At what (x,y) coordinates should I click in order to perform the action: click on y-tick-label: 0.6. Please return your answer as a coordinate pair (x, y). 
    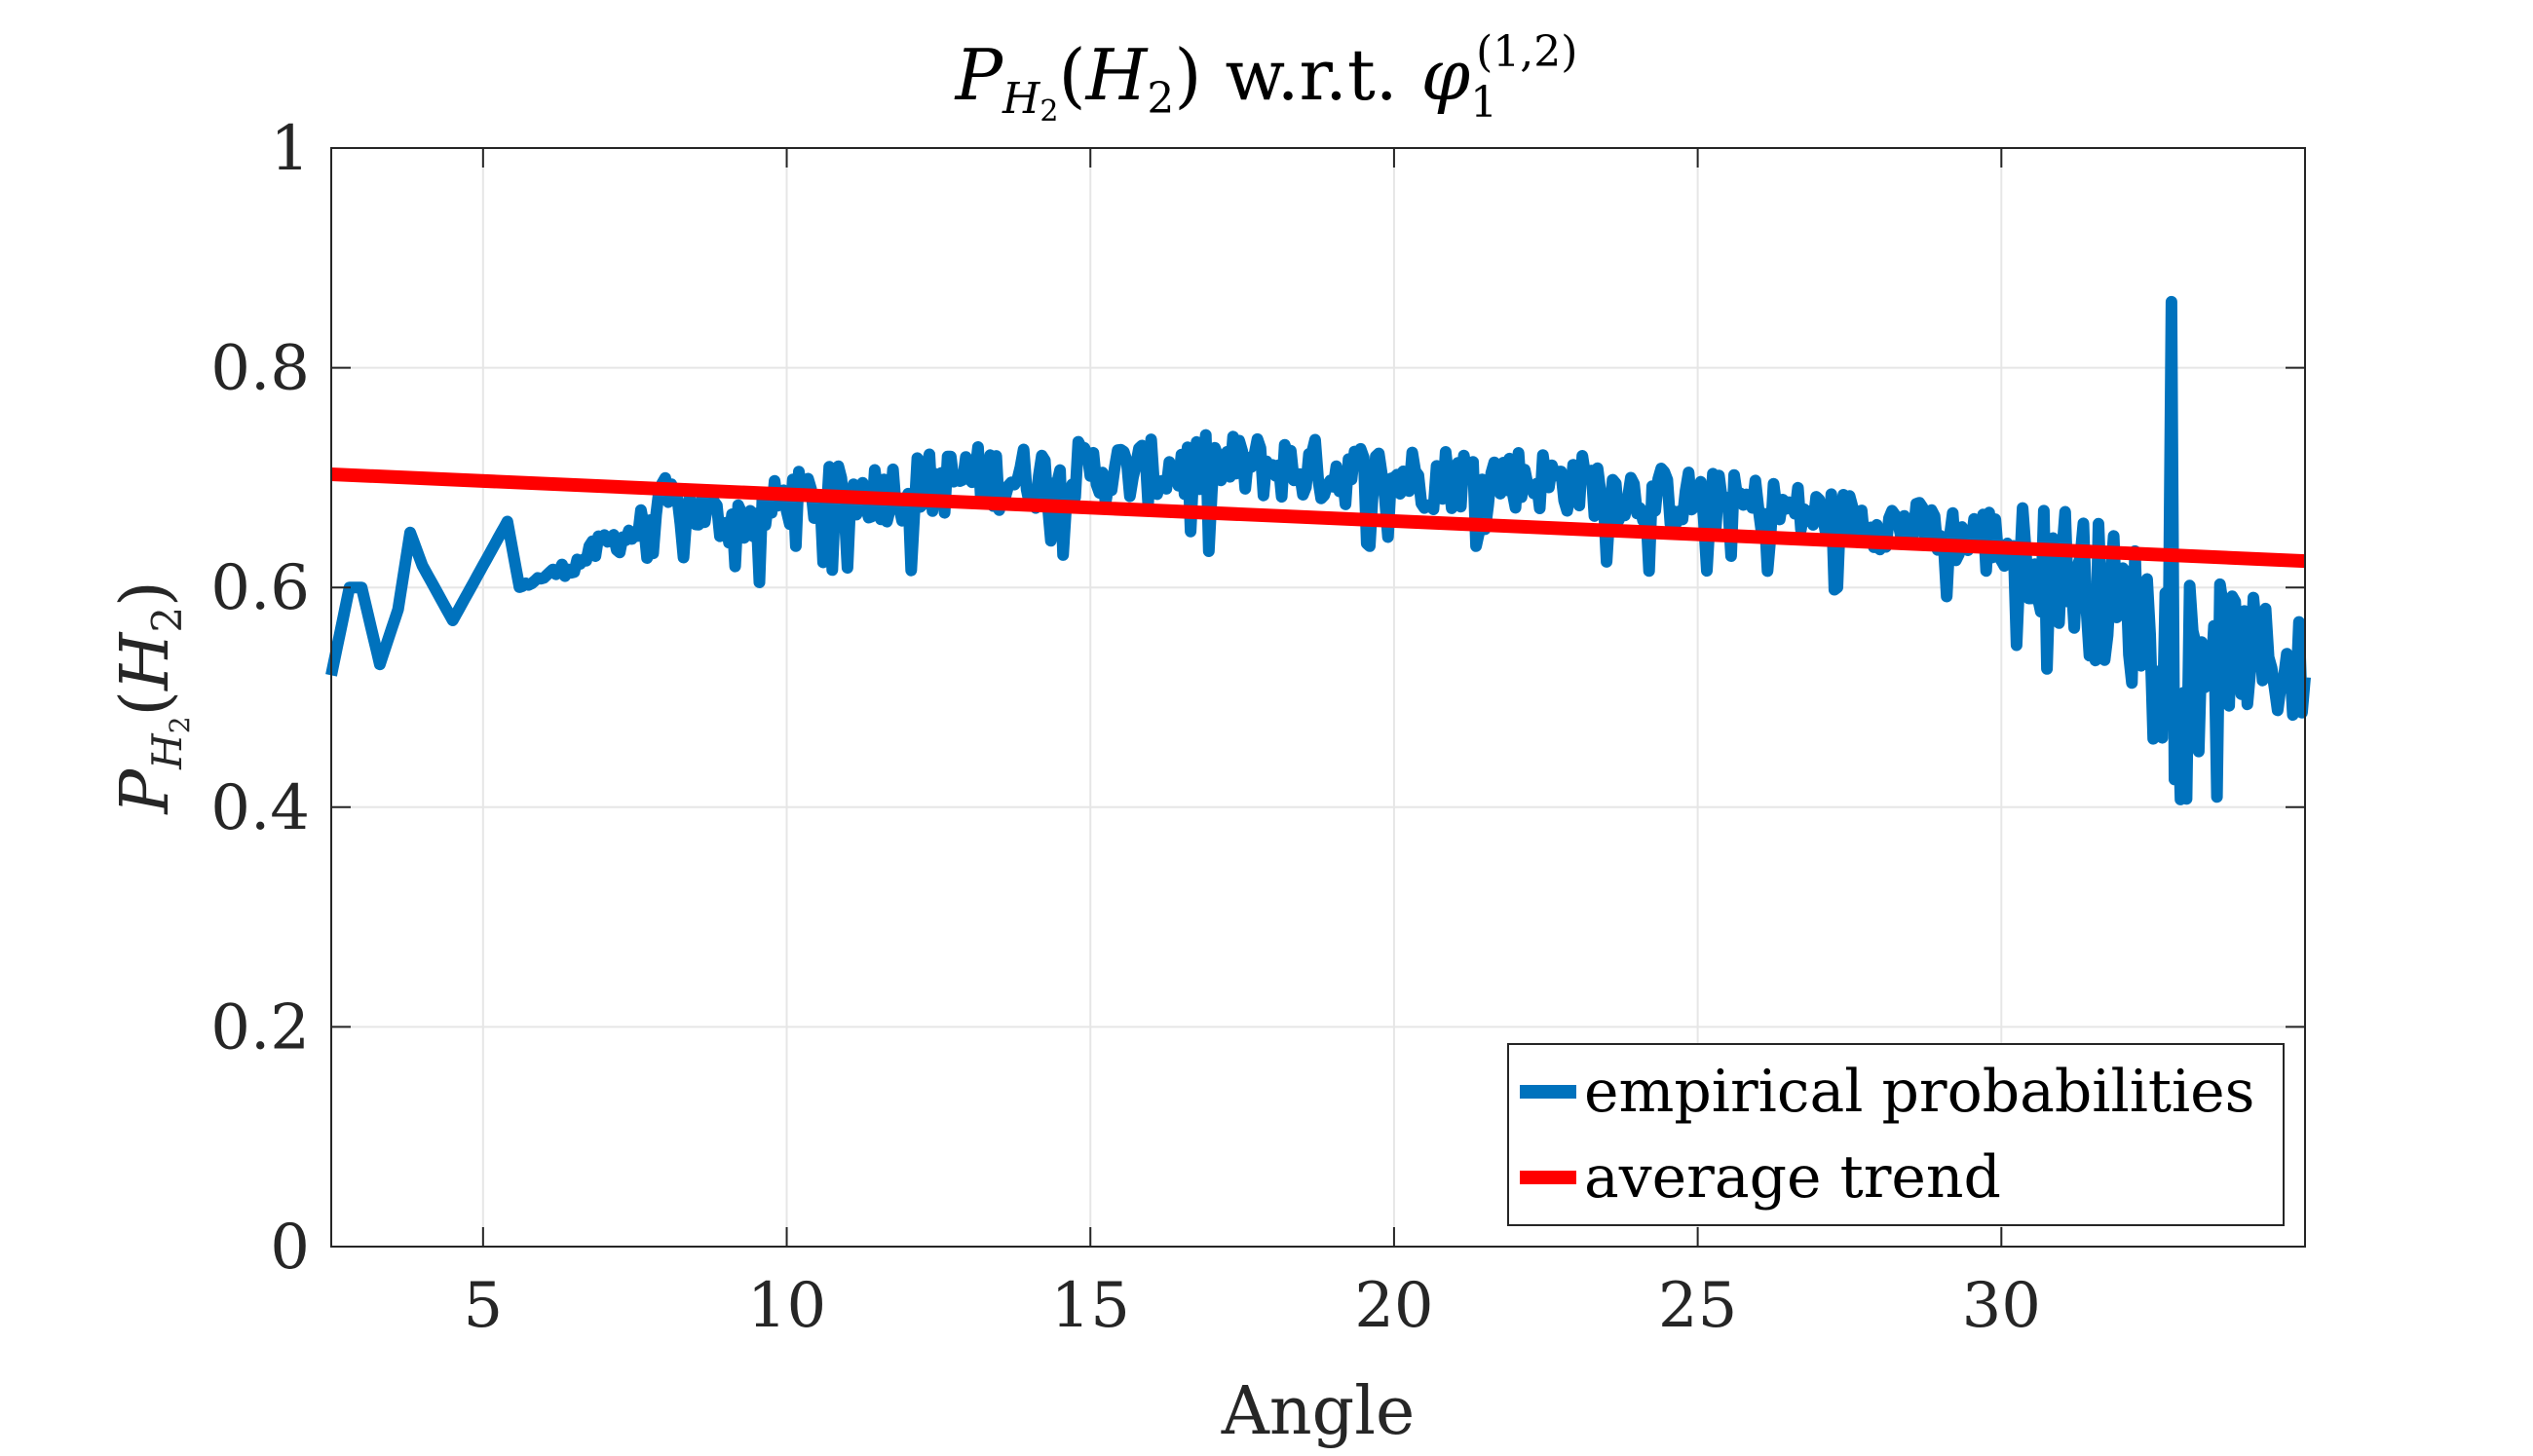
    Looking at the image, I should click on (260, 588).